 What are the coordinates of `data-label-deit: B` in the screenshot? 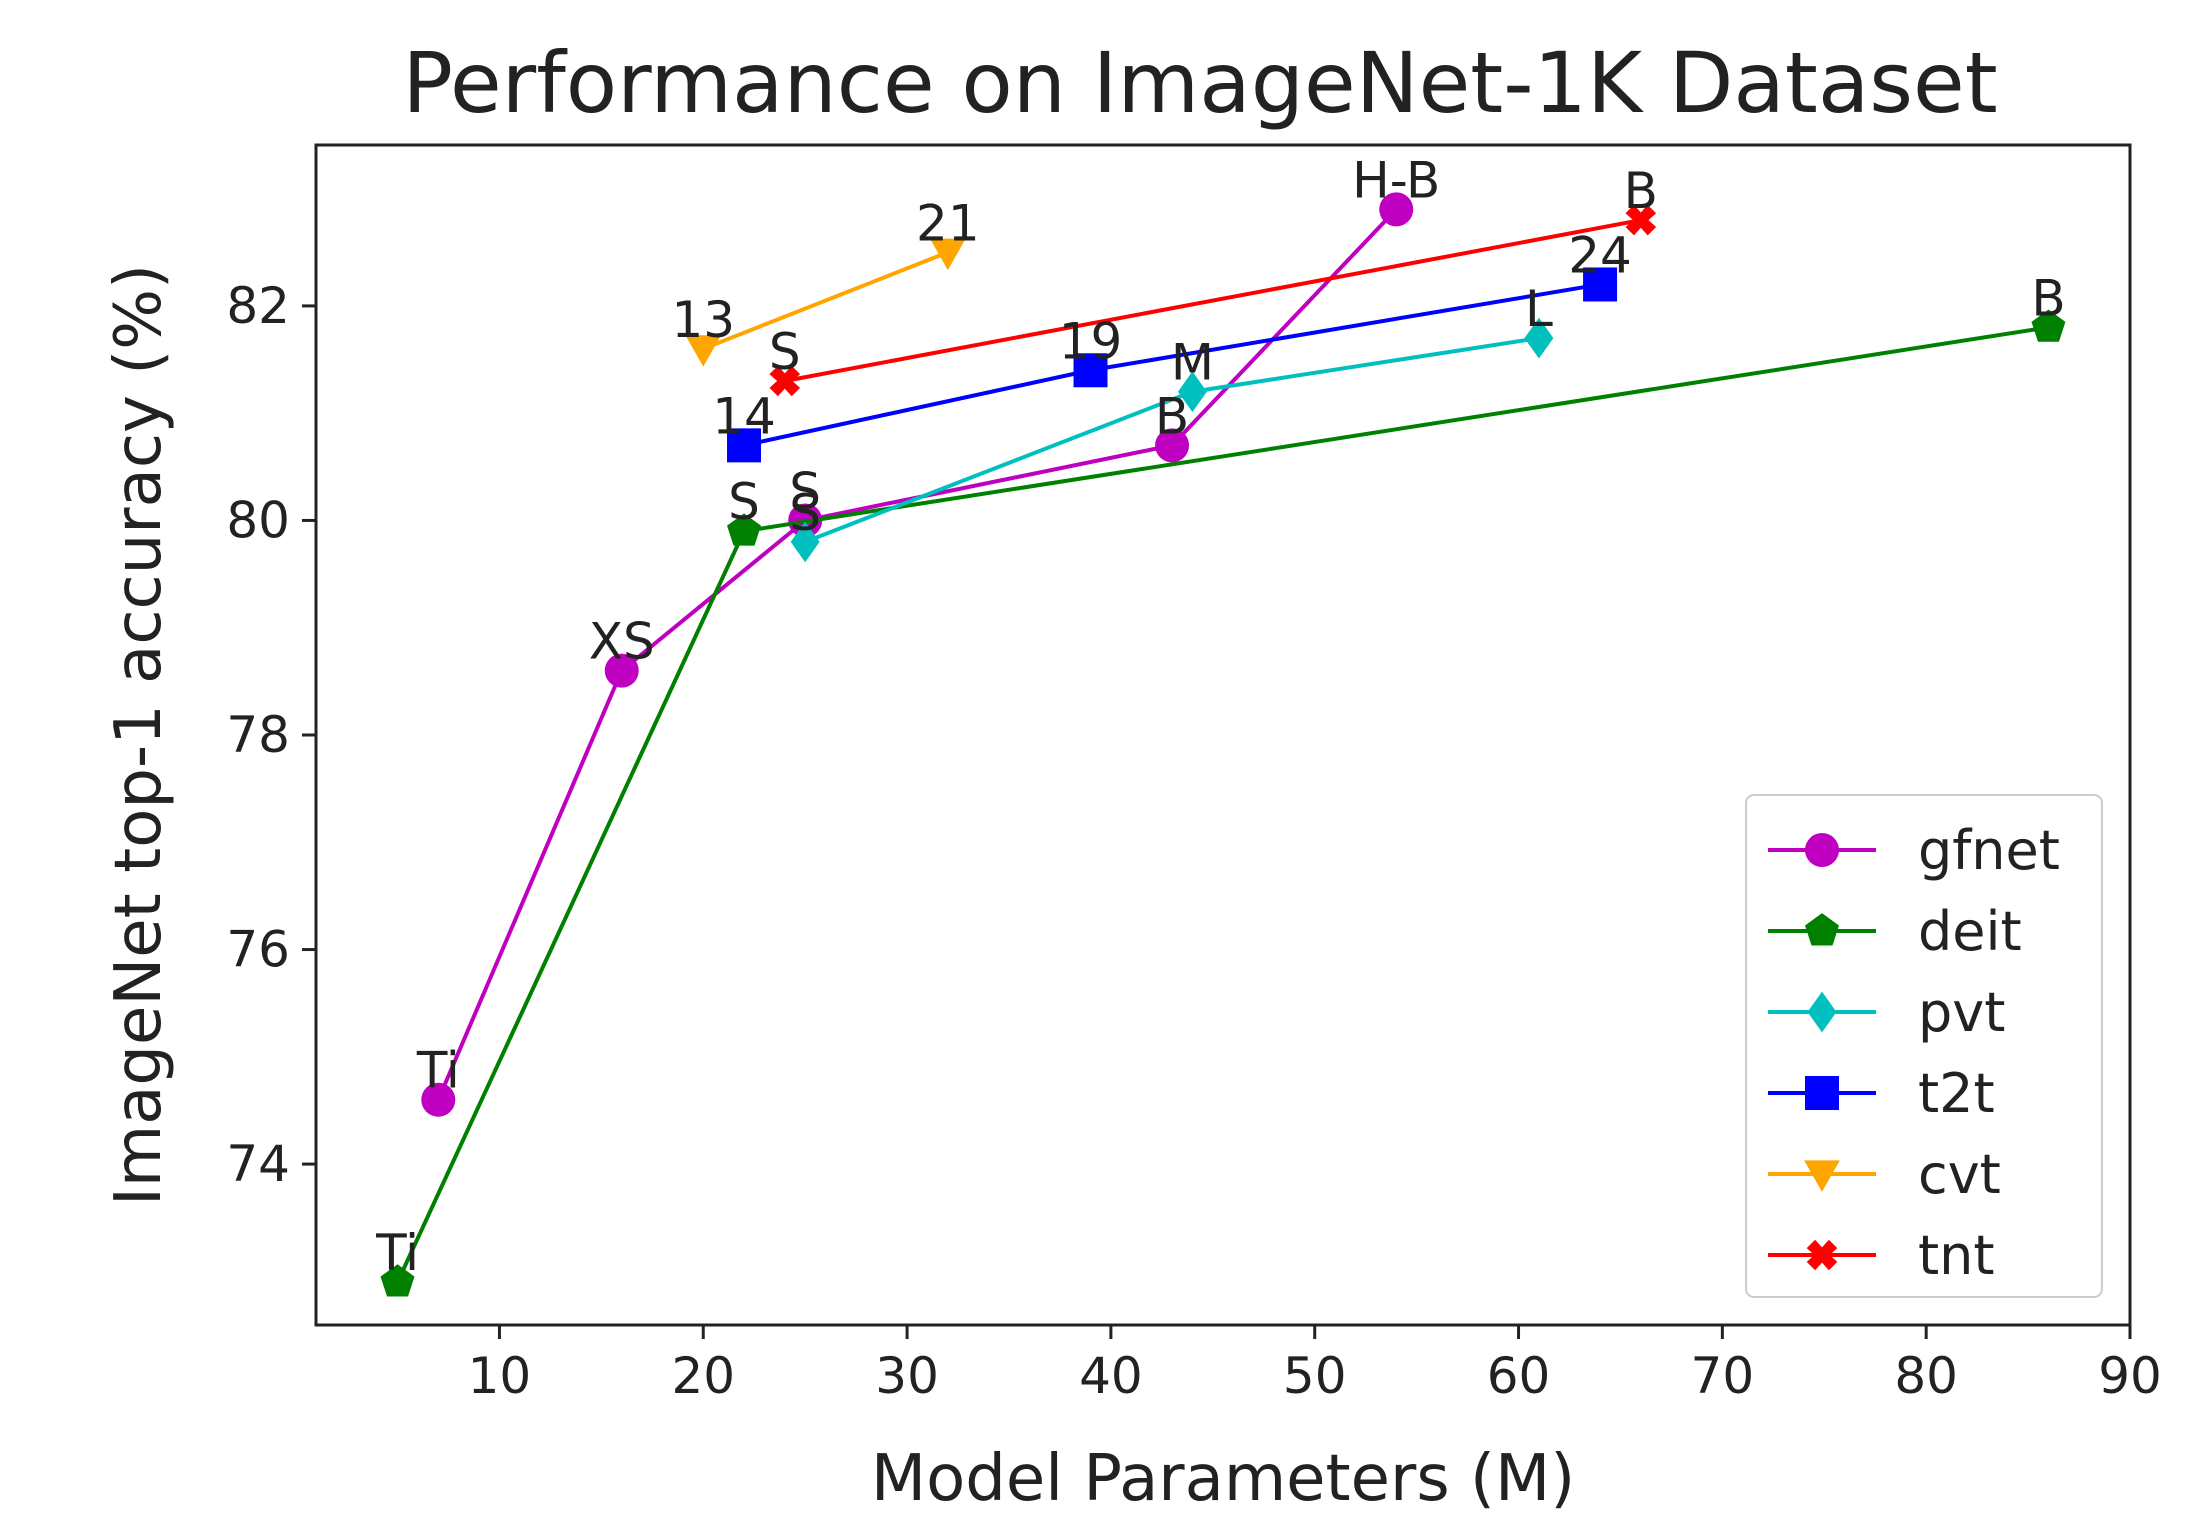 It's located at (2048, 298).